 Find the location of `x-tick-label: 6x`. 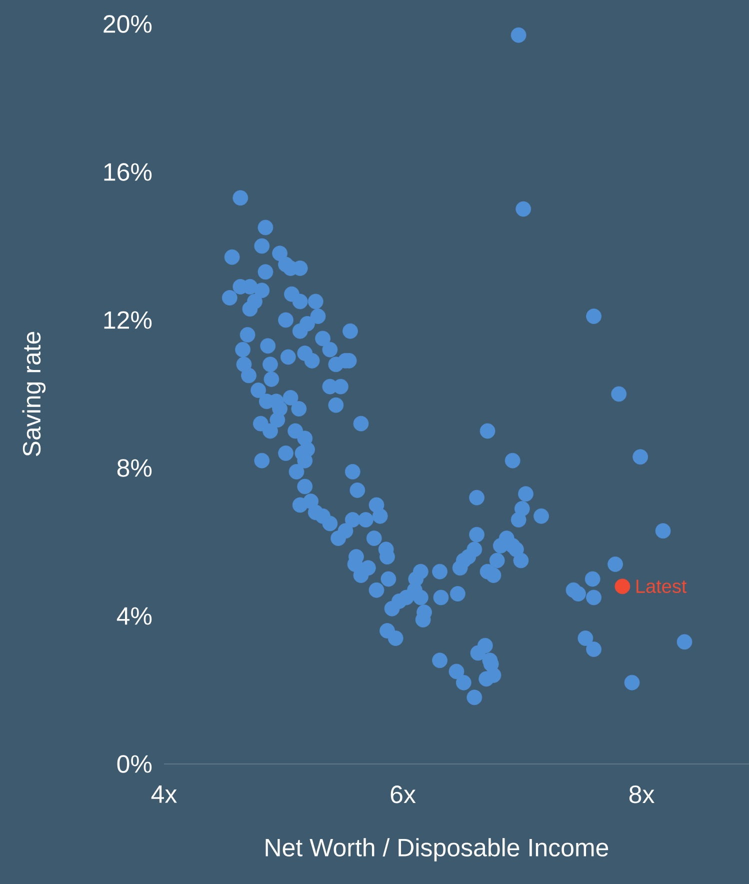

x-tick-label: 6x is located at coordinates (403, 795).